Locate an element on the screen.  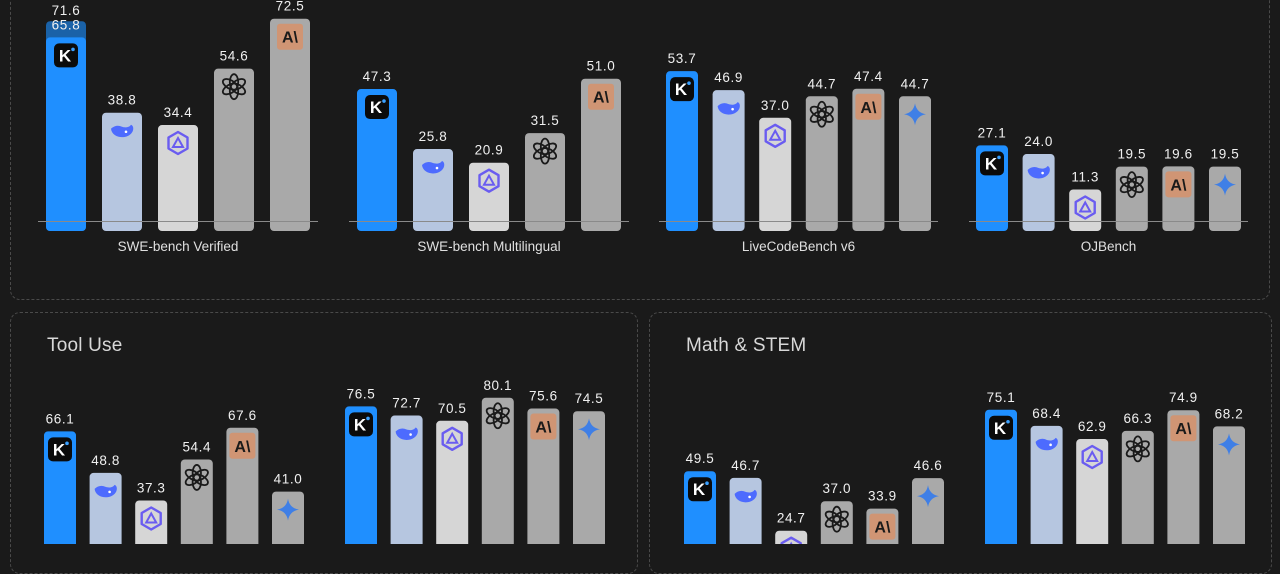
value-label-kimi: 75.1 is located at coordinates (1001, 397).